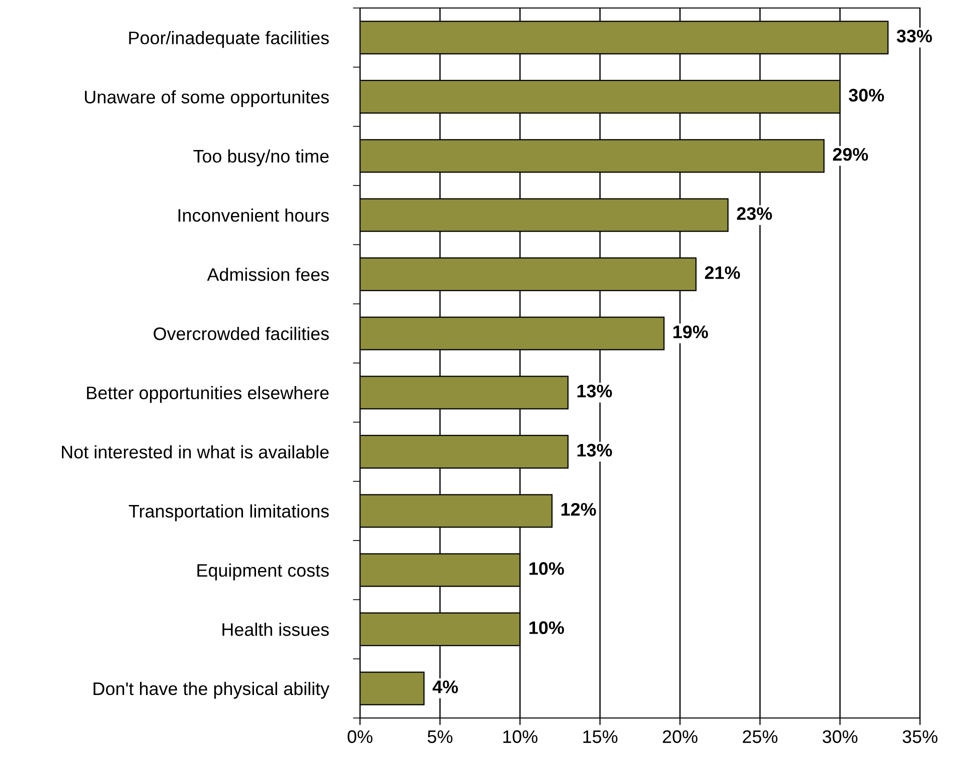  I want to click on y-tick-label: Unaware of some opportunites, so click(206, 99).